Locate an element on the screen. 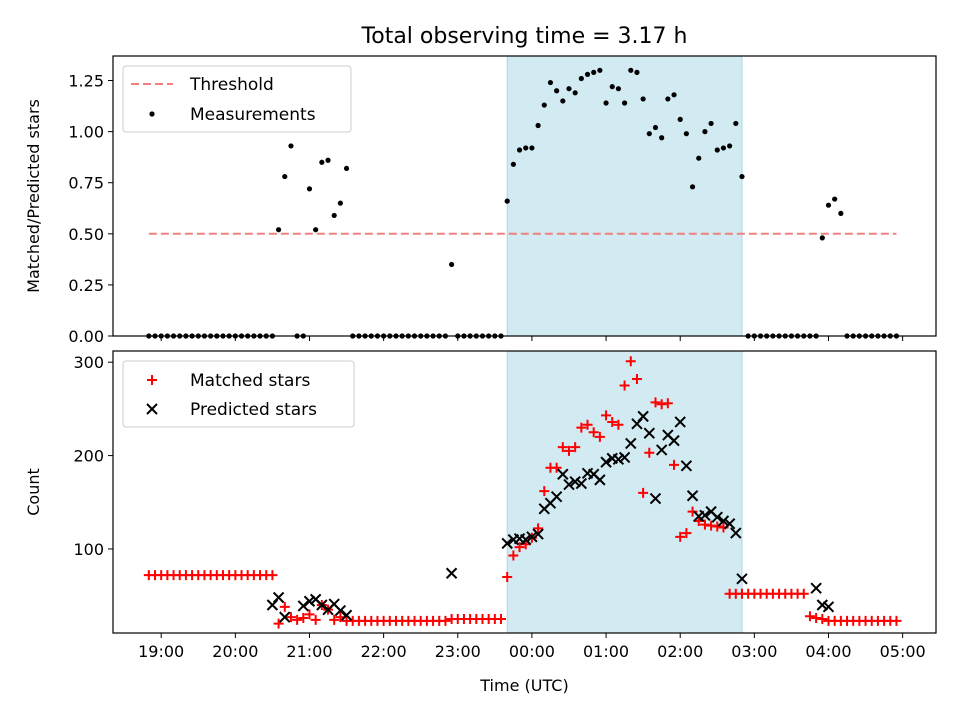 The image size is (960, 720). x-tick-label: 05:00 is located at coordinates (903, 651).